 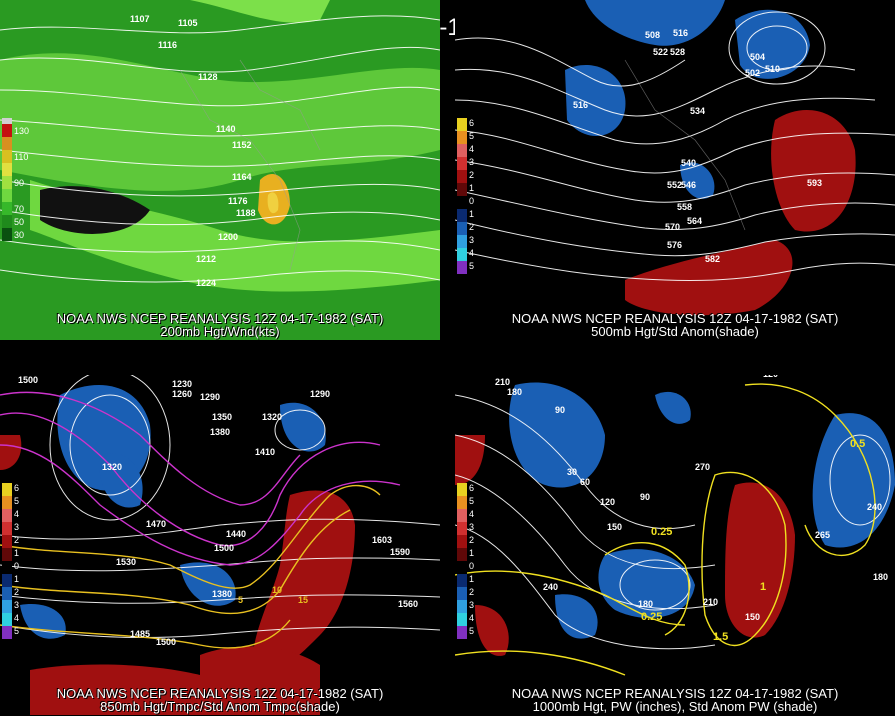 I want to click on contour-label: 5, so click(x=240, y=600).